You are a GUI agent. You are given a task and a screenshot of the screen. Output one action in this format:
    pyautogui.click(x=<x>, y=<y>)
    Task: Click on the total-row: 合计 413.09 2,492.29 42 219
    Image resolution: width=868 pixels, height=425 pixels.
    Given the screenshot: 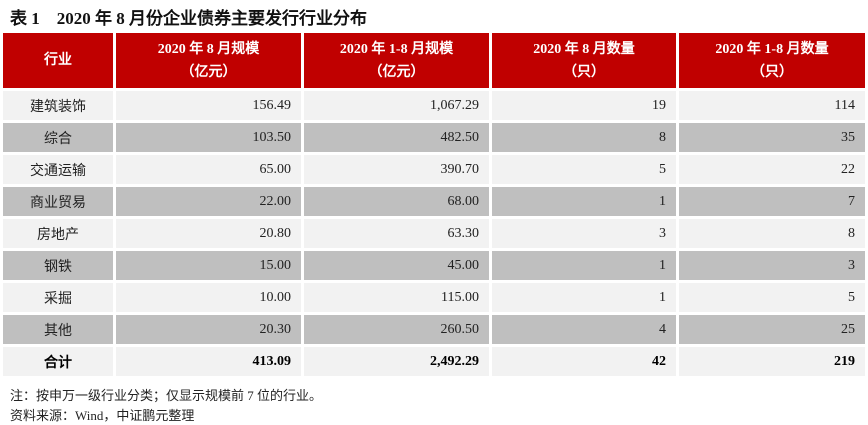 What is the action you would take?
    pyautogui.click(x=434, y=361)
    